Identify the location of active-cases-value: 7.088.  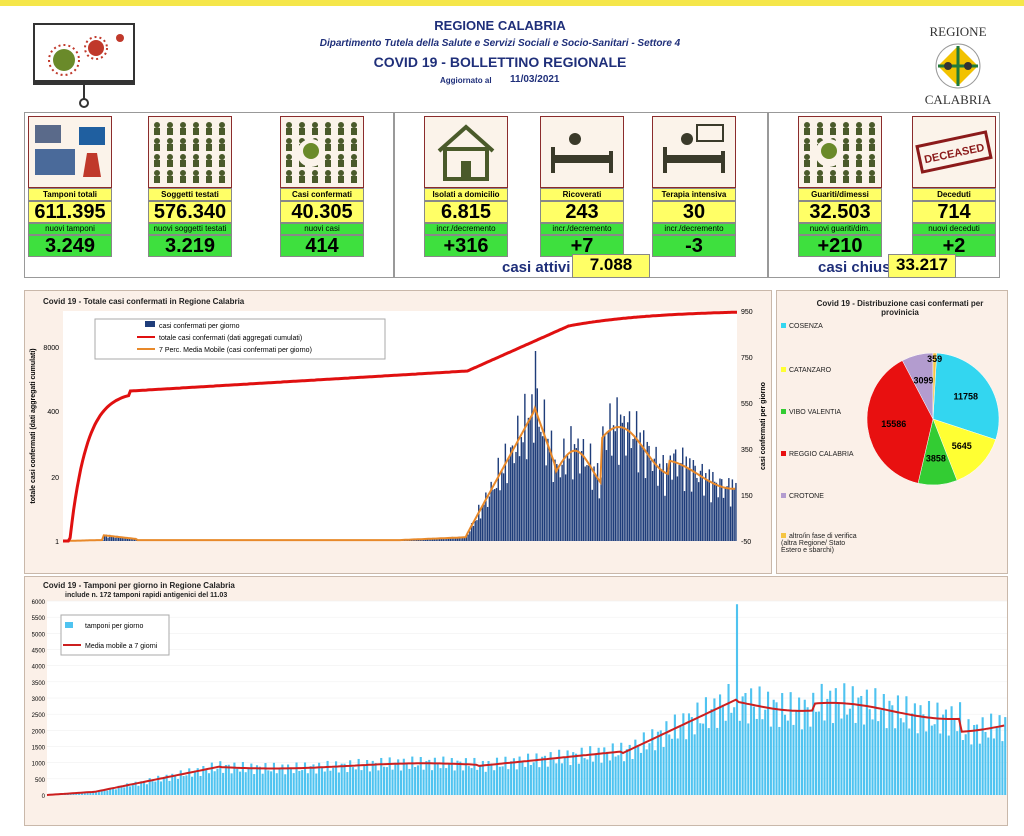
(611, 266).